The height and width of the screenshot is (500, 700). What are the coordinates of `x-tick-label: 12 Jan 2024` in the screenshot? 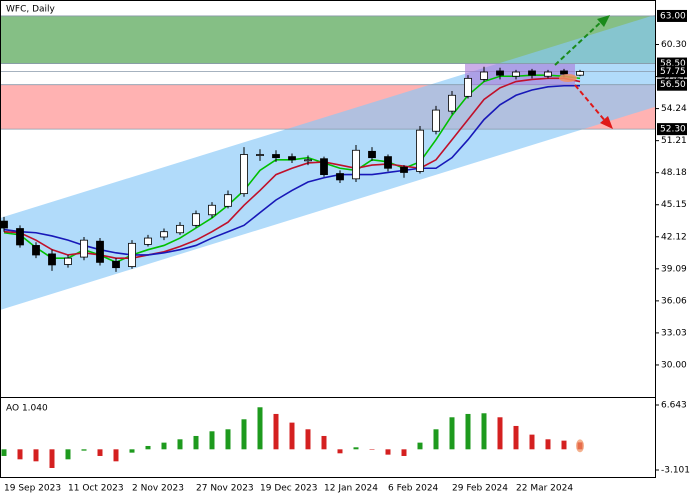 It's located at (351, 489).